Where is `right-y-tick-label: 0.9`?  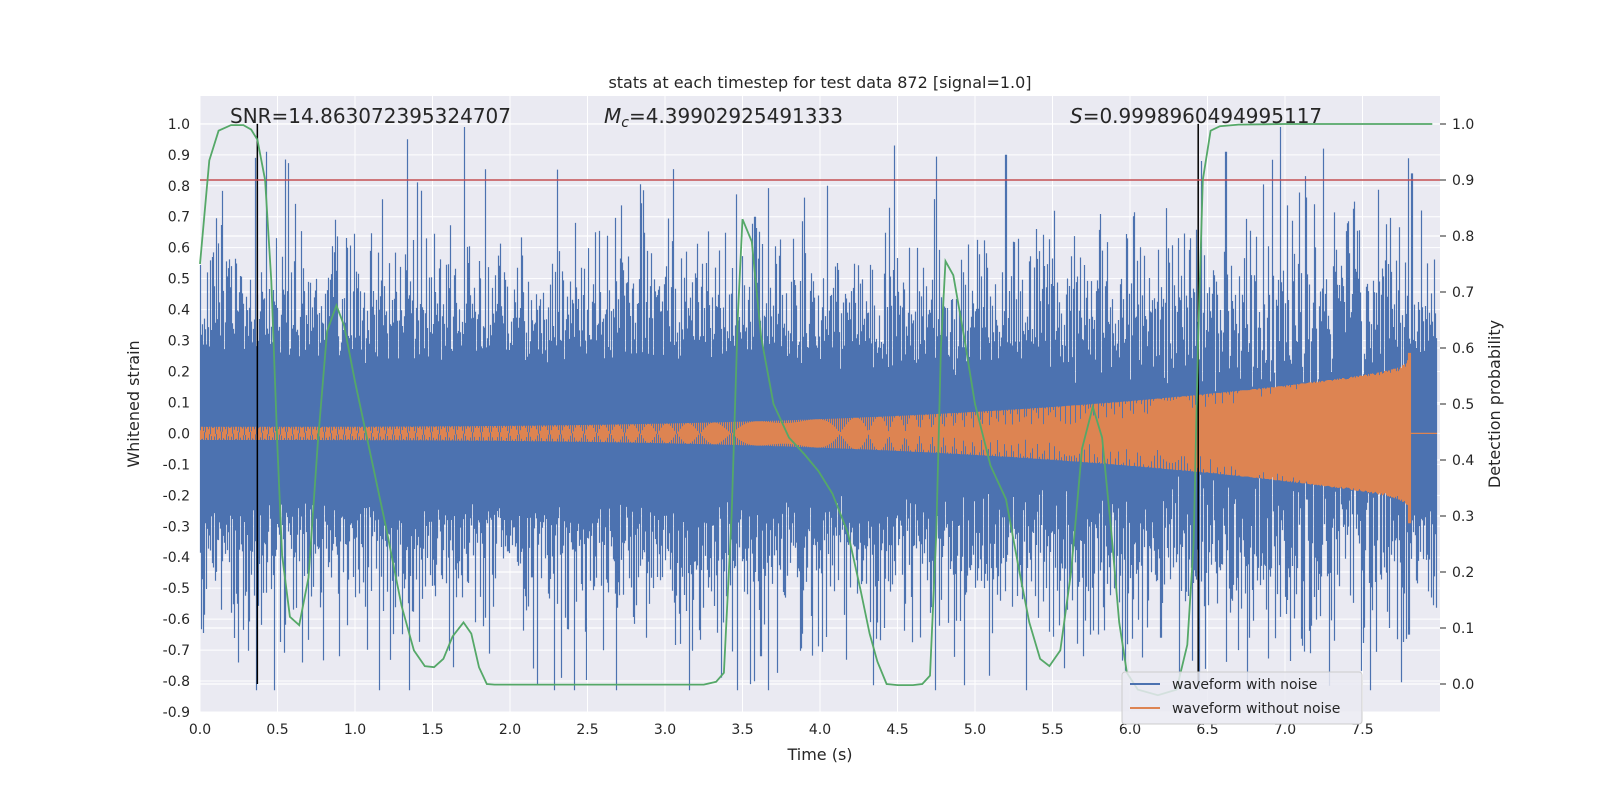
right-y-tick-label: 0.9 is located at coordinates (1463, 181).